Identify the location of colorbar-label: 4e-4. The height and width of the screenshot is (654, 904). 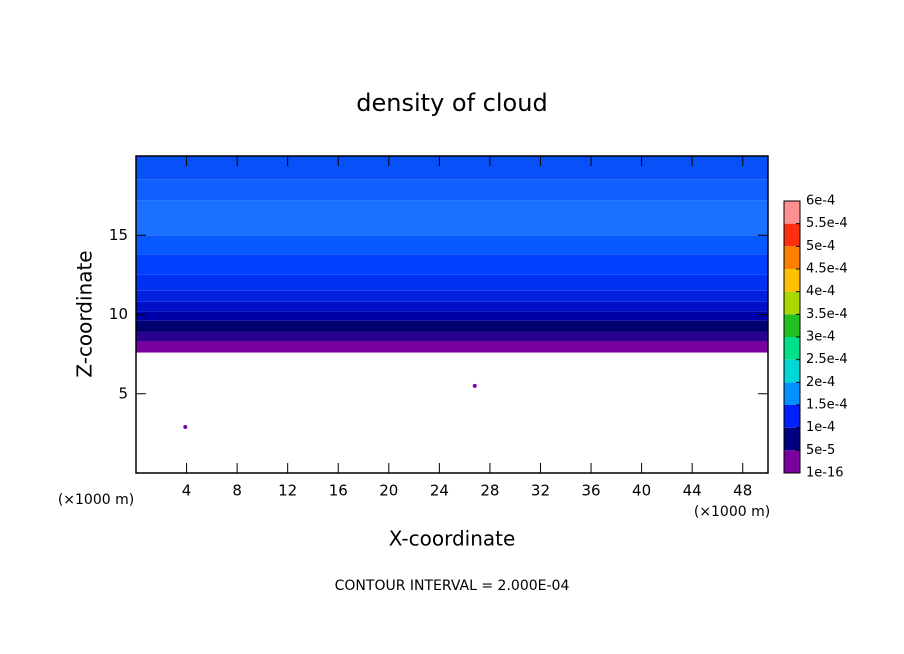
(820, 291).